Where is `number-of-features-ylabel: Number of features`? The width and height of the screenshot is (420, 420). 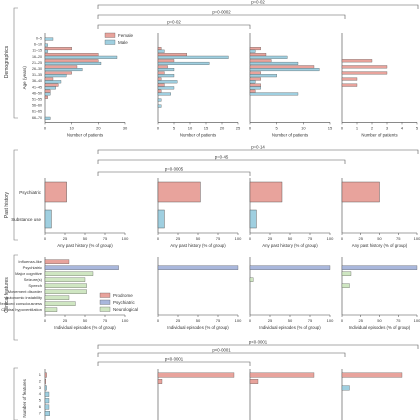
number-of-features-ylabel: Number of features is located at coordinates (24, 397).